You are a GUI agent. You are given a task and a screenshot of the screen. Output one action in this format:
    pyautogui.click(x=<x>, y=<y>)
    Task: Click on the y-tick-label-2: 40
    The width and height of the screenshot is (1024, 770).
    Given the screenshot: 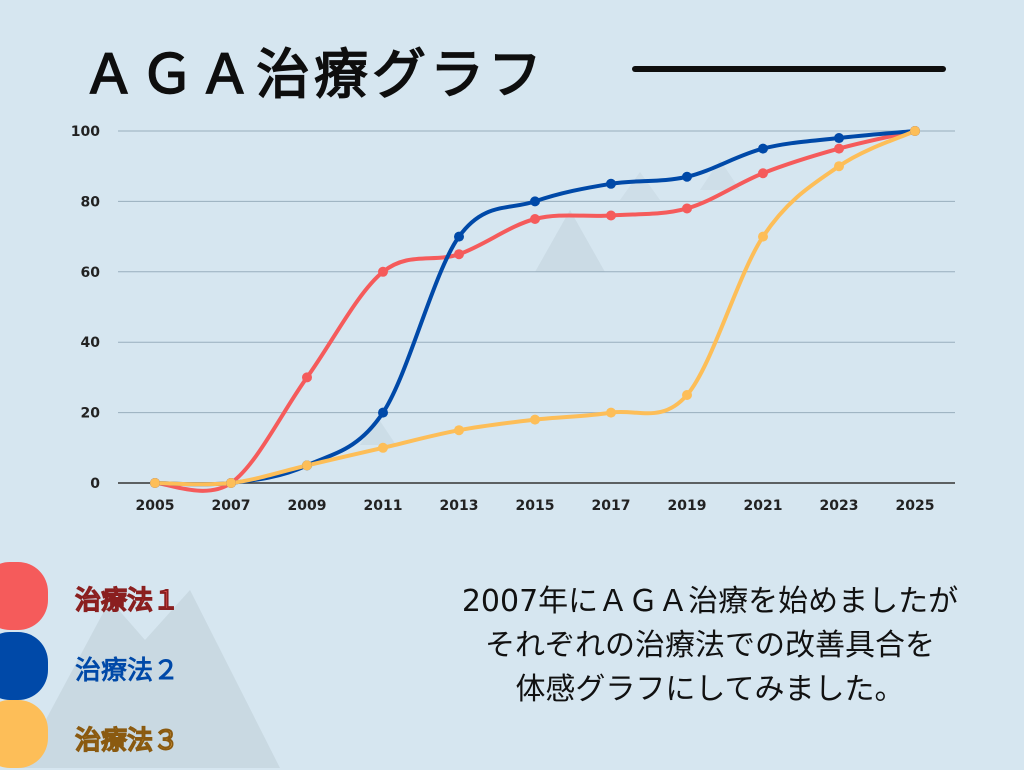 What is the action you would take?
    pyautogui.click(x=91, y=343)
    